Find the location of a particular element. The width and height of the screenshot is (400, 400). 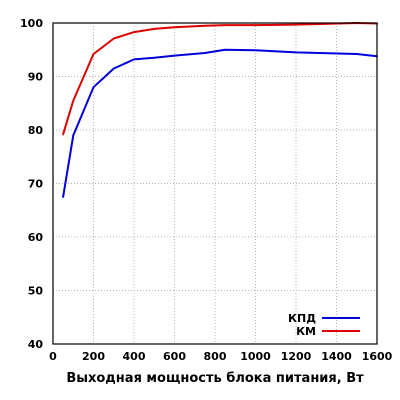

y-tick-label: 50 is located at coordinates (36, 291).